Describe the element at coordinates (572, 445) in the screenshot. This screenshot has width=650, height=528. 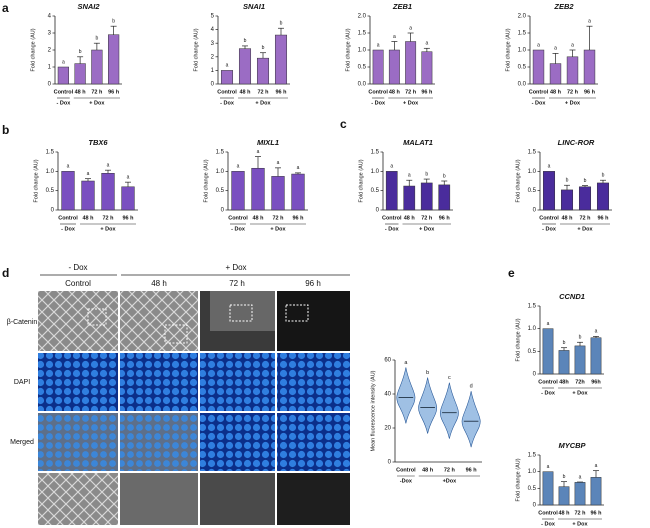
I see `chart-title: MYCBP` at that location.